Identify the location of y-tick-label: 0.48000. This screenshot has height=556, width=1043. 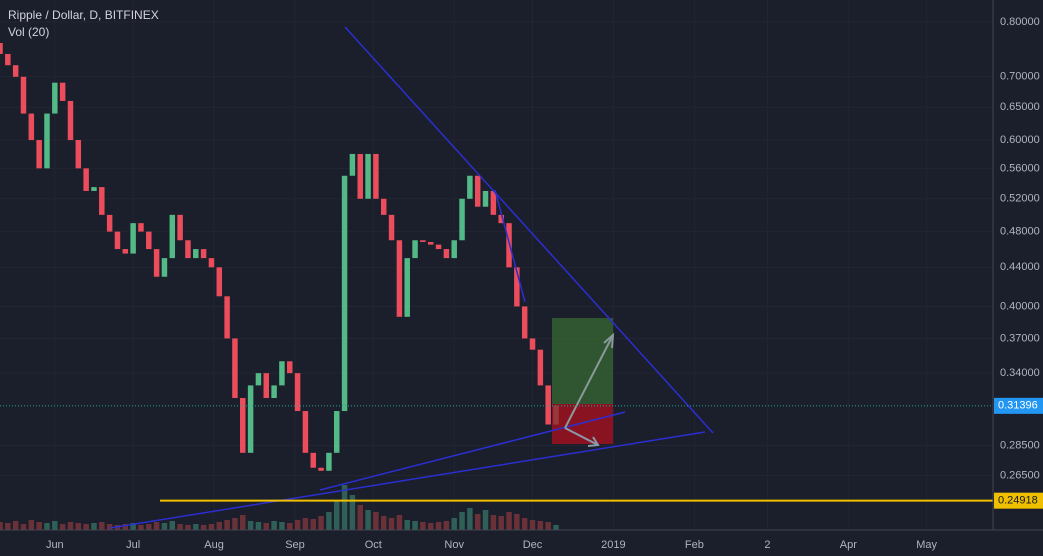
(1020, 232).